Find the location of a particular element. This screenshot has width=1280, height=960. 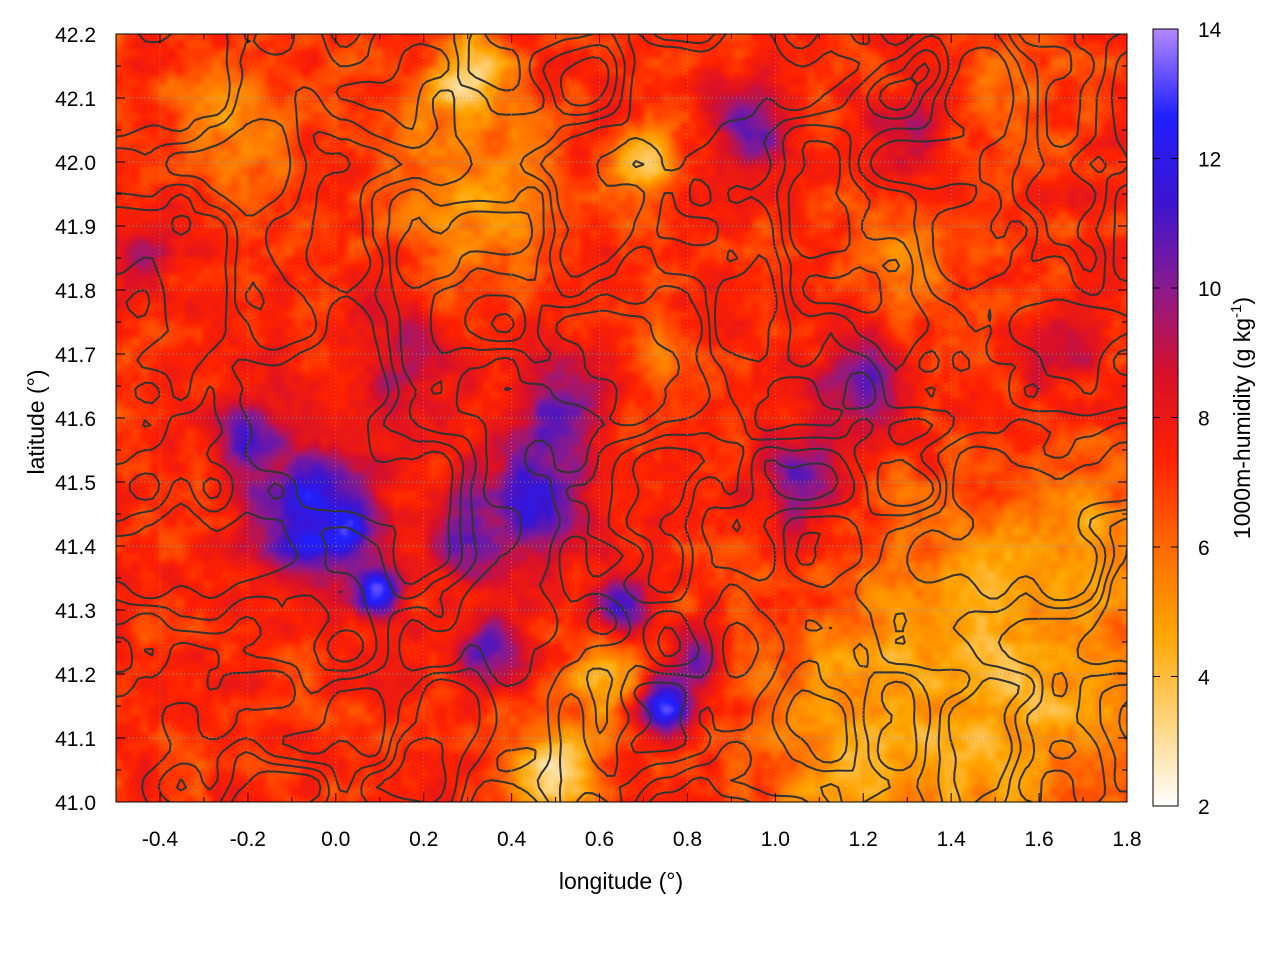

colorbar-tick-label: 4 is located at coordinates (1204, 678).